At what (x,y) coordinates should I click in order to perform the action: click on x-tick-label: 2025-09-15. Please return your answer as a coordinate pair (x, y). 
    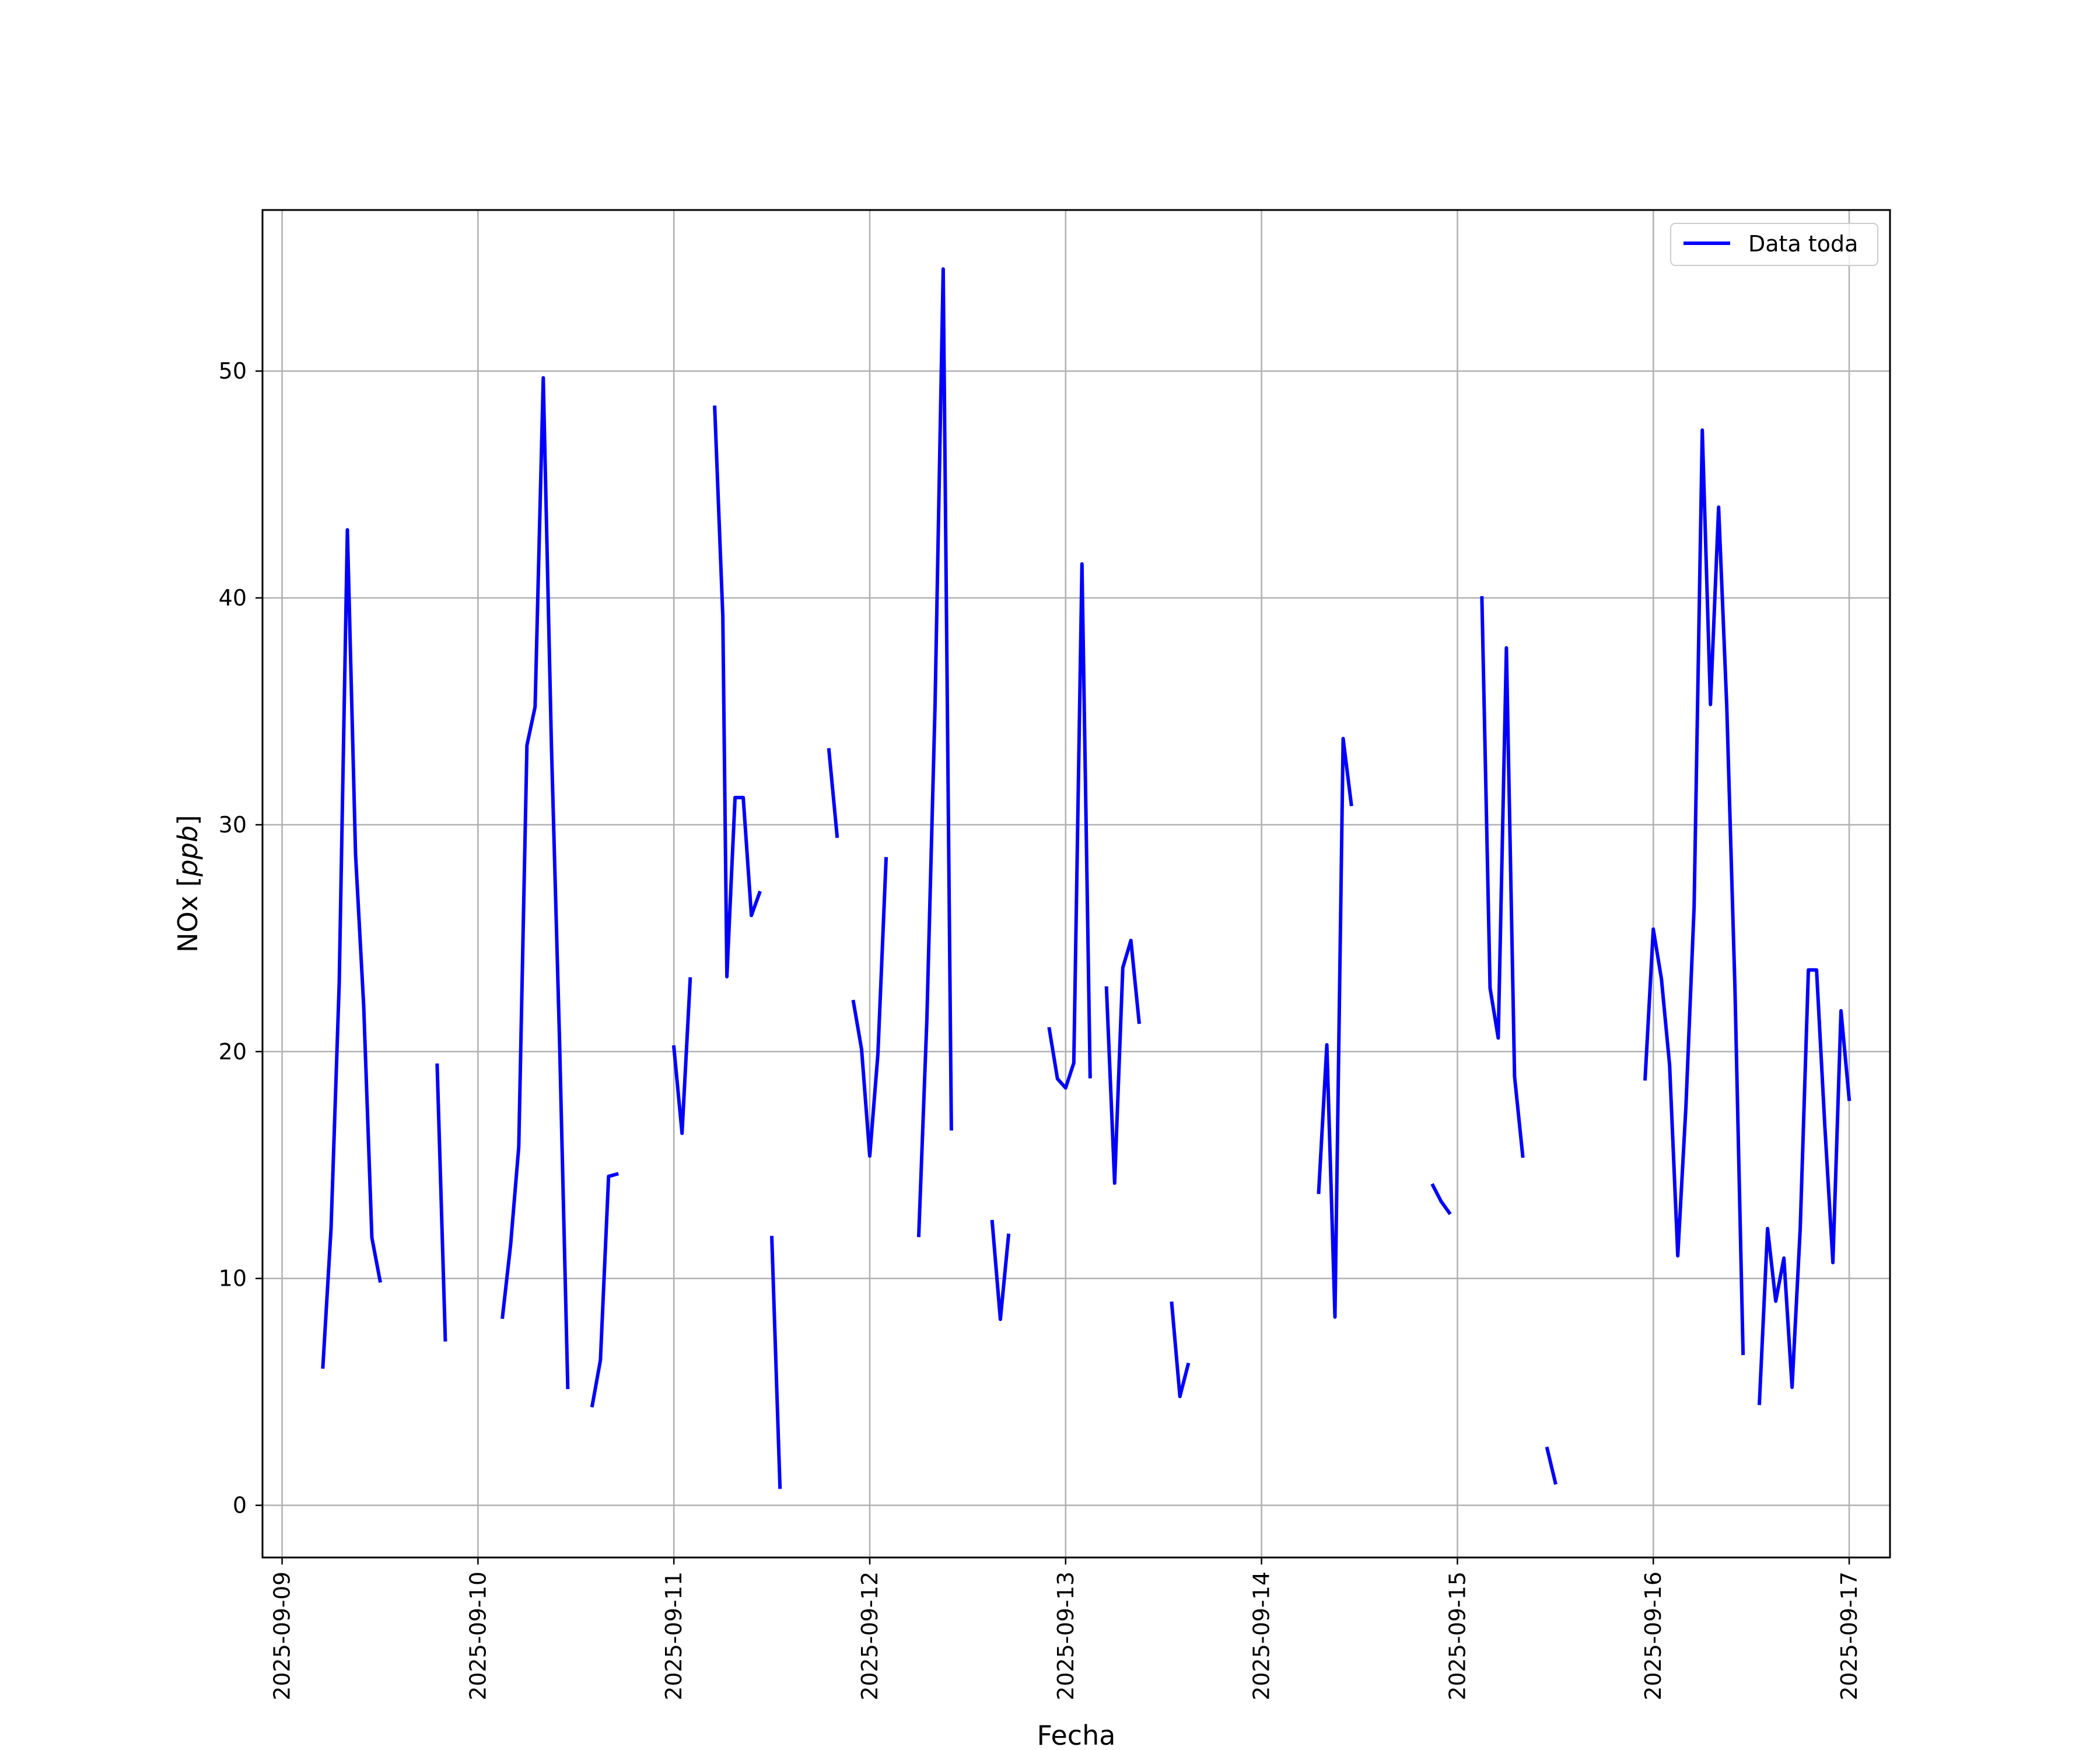
    Looking at the image, I should click on (1457, 1636).